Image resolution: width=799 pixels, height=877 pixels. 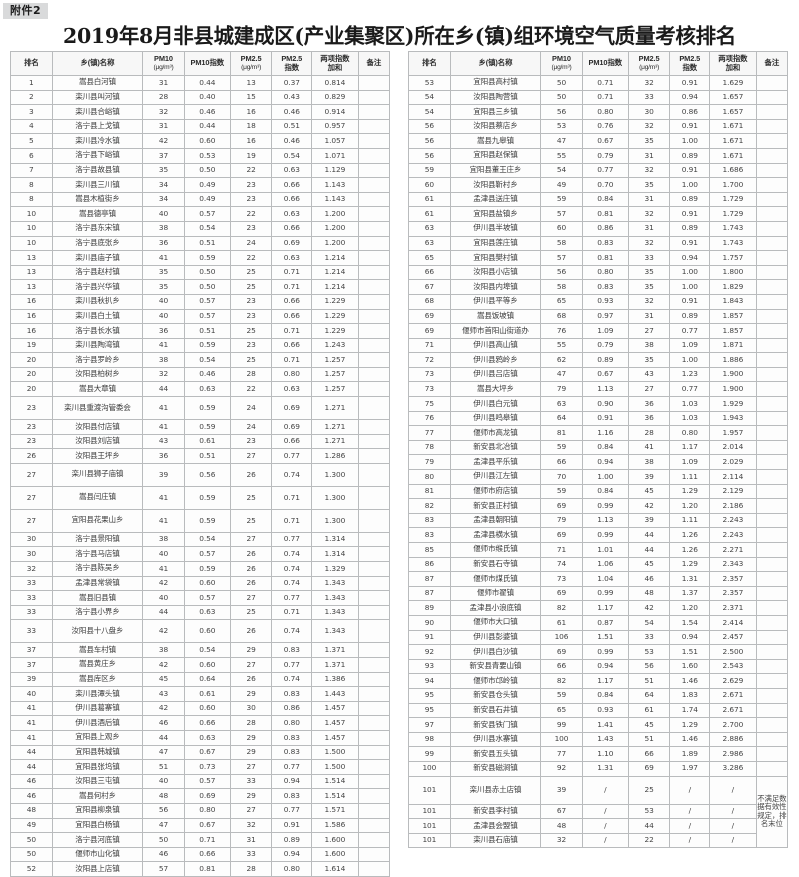 What do you see at coordinates (561, 228) in the screenshot?
I see `cell-pm10: 60` at bounding box center [561, 228].